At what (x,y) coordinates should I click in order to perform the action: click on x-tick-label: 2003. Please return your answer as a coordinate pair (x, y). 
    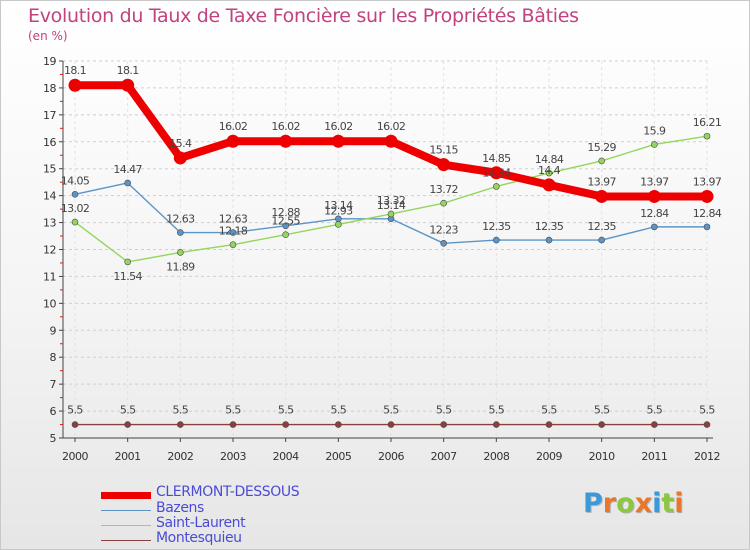
    Looking at the image, I should click on (233, 456).